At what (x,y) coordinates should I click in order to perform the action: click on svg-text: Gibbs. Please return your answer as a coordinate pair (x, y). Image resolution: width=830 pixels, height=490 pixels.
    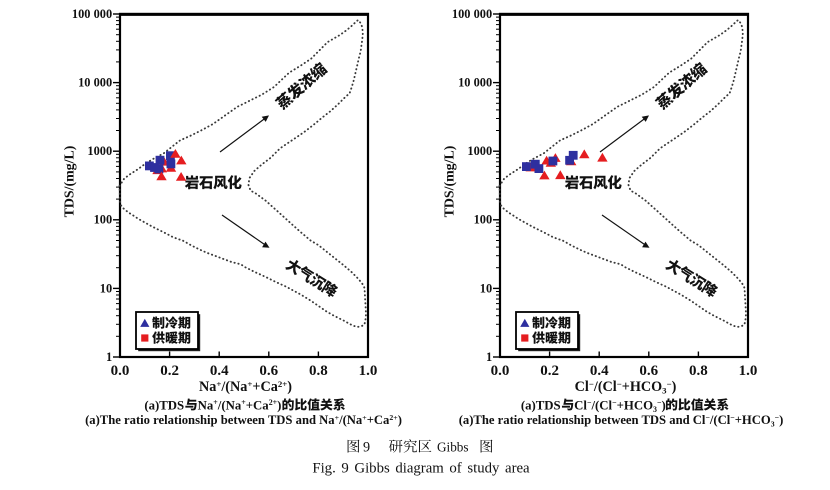
    Looking at the image, I should click on (453, 447).